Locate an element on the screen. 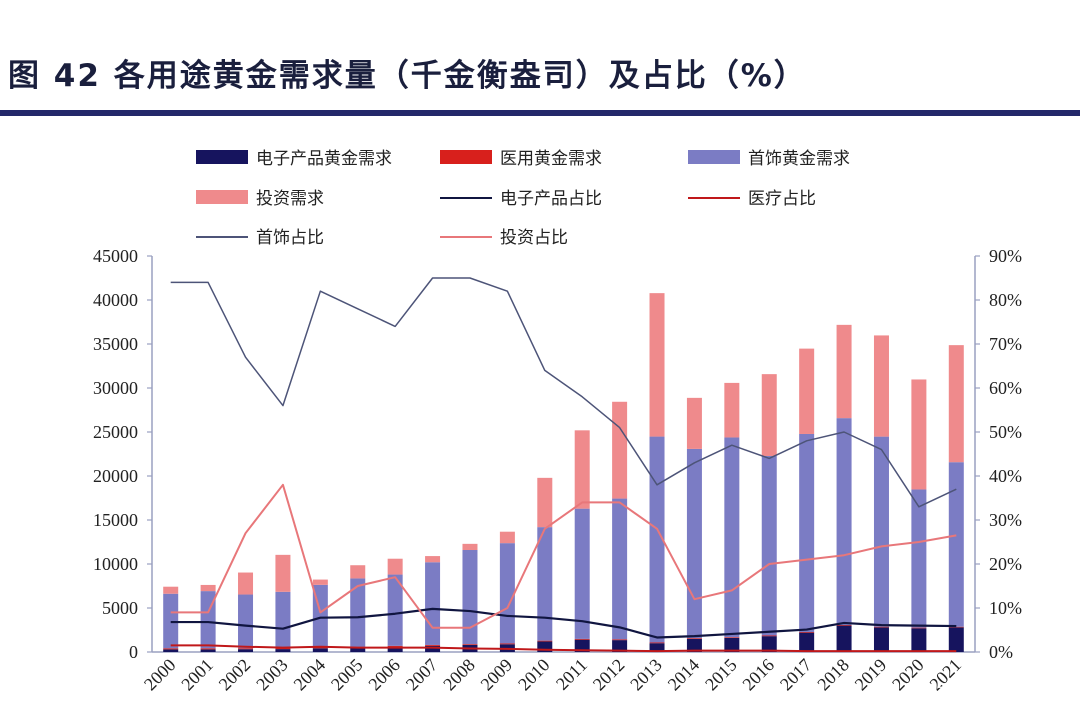 The image size is (1080, 704). y-tick-label: 45000 is located at coordinates (115, 256).